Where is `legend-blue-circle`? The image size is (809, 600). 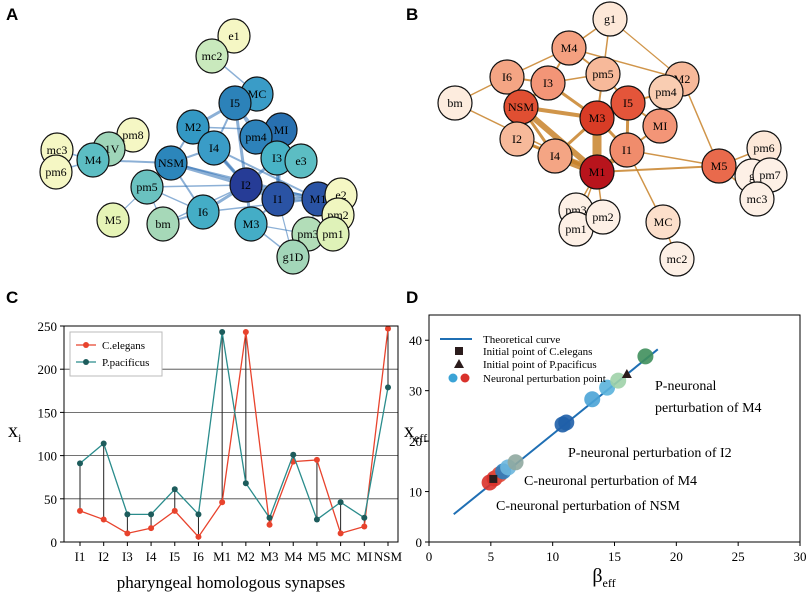 legend-blue-circle is located at coordinates (453, 378).